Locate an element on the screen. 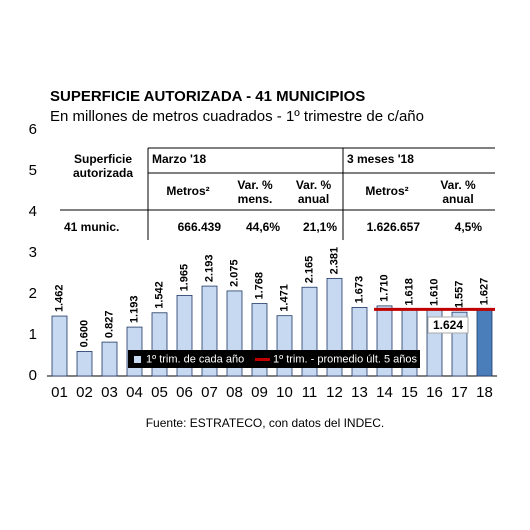  y-tick-label: 3 is located at coordinates (33, 252).